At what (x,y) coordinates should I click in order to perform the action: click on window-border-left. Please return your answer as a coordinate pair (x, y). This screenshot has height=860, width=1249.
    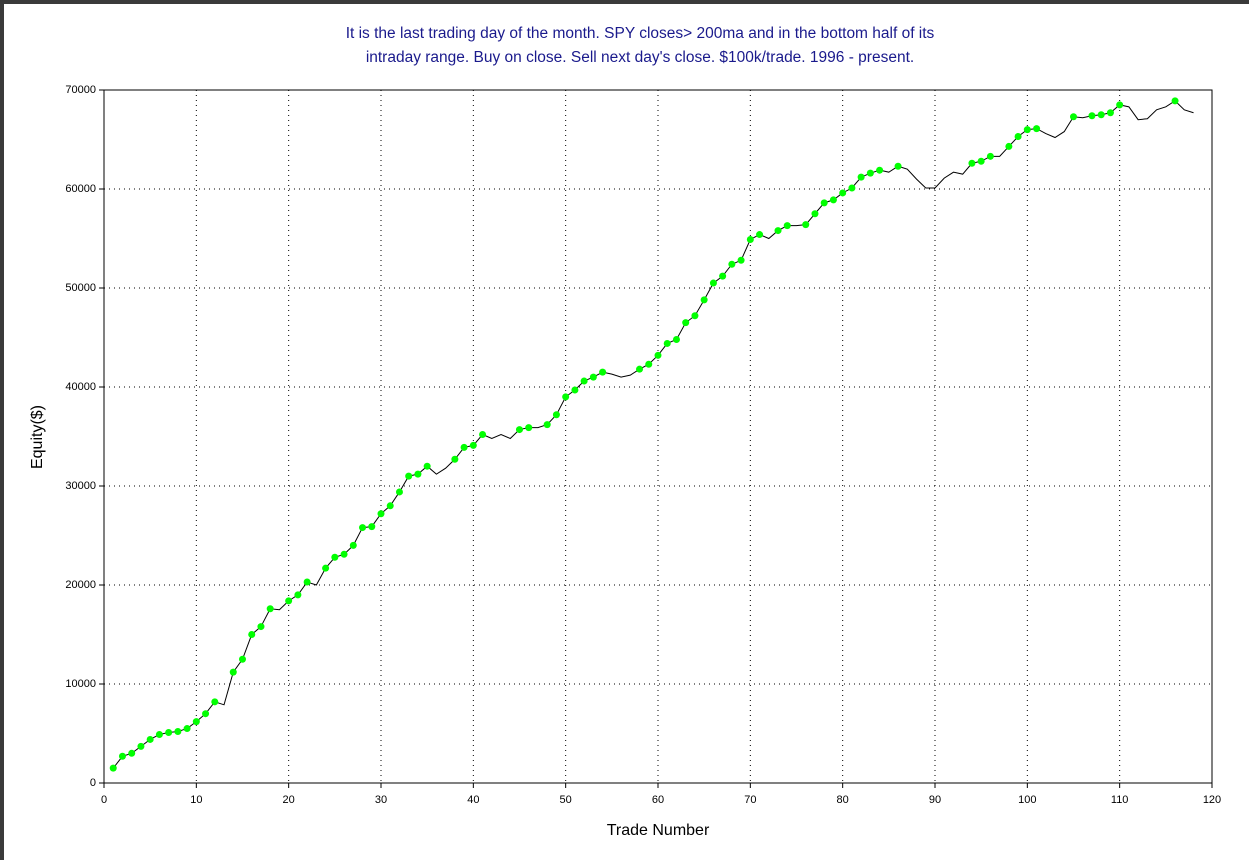
    Looking at the image, I should click on (2, 430).